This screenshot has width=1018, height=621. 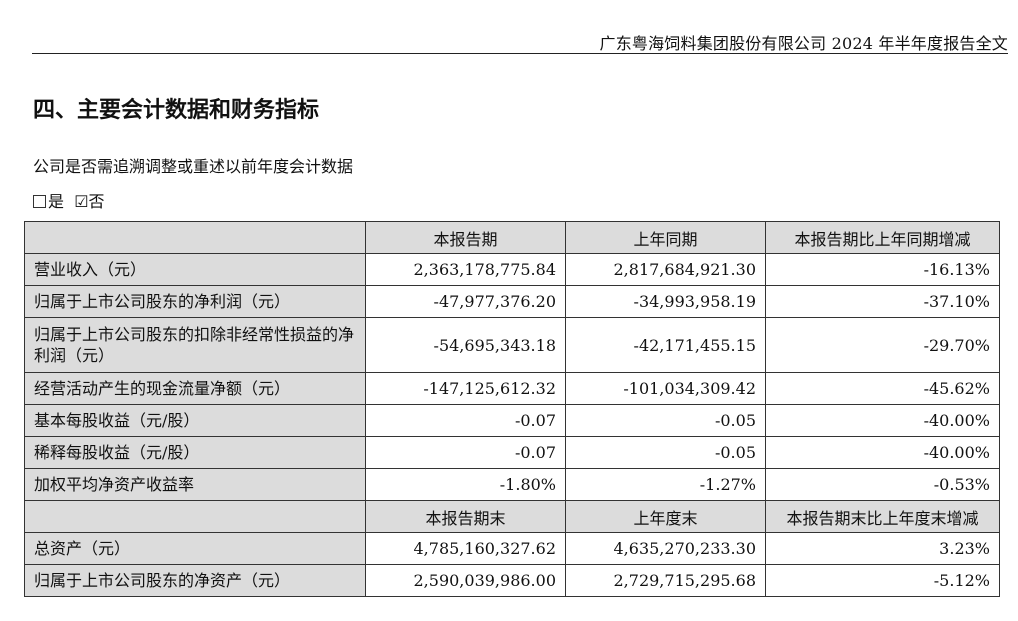 I want to click on prior-period-value: -34,993,958.19, so click(x=665, y=301).